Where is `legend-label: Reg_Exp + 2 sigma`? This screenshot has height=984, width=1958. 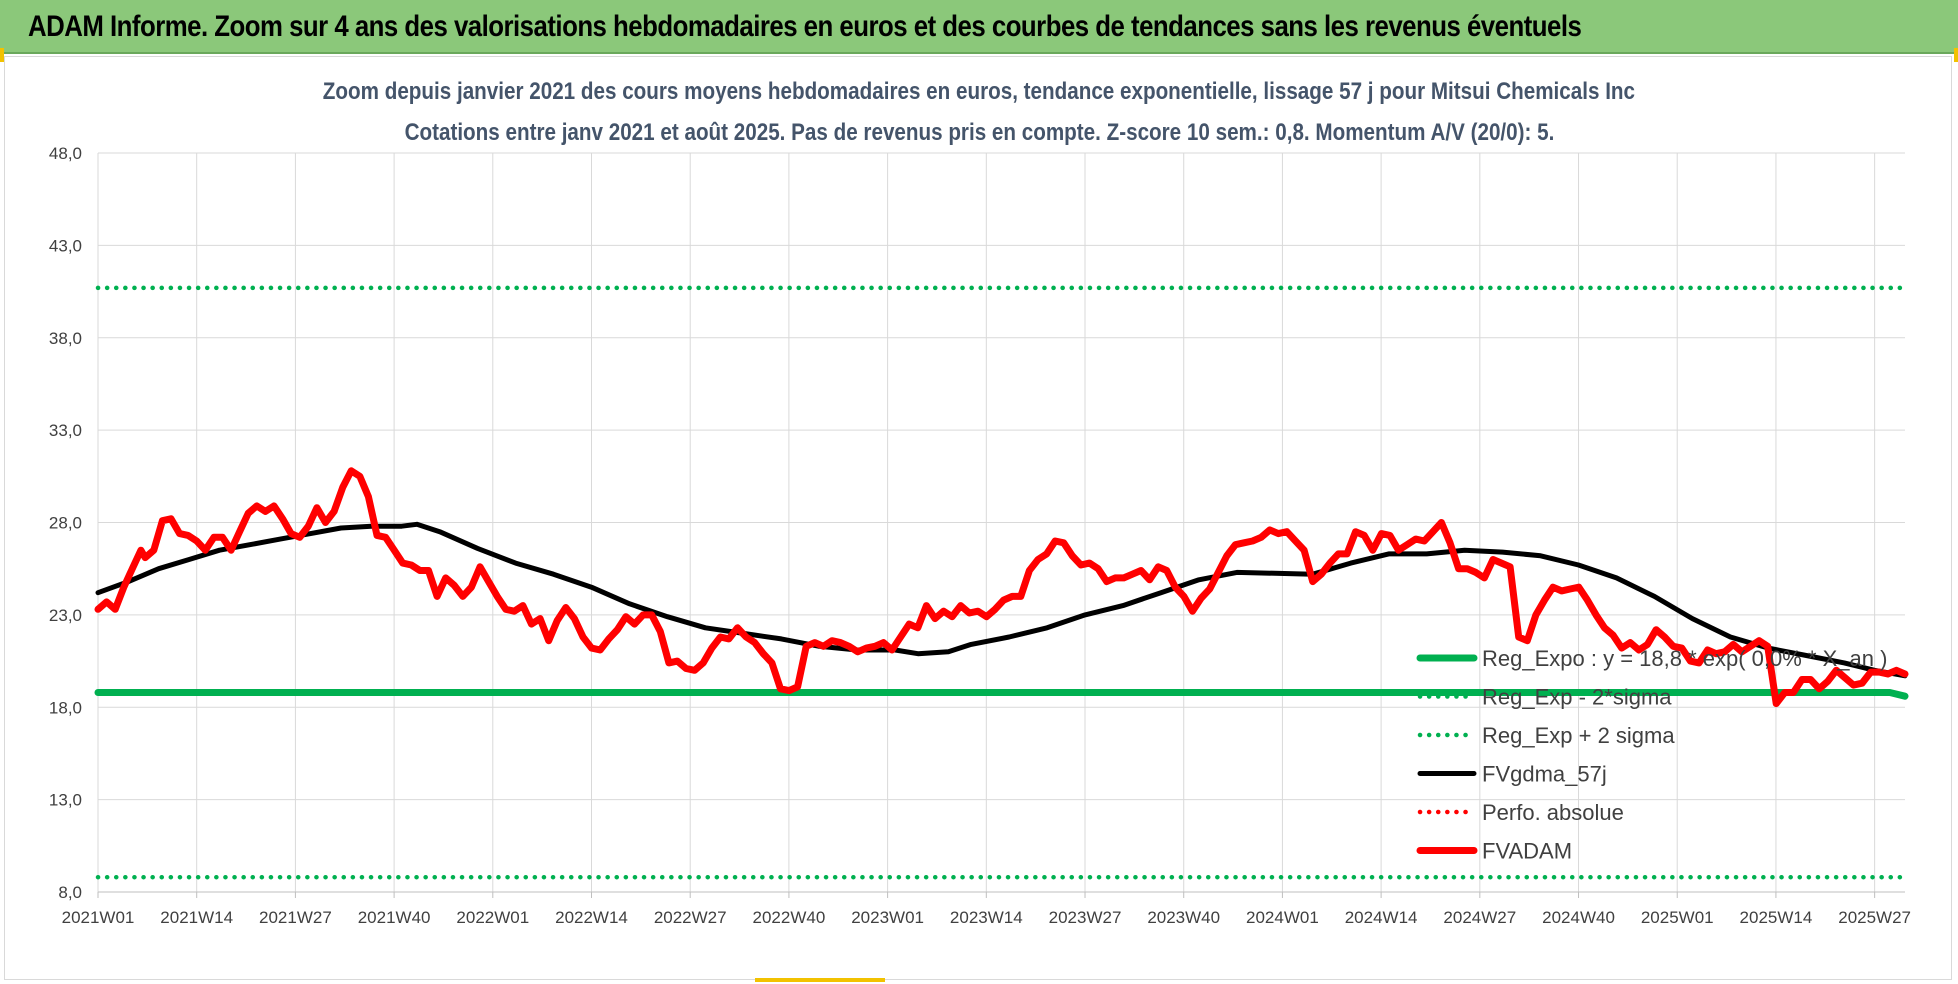 legend-label: Reg_Exp + 2 sigma is located at coordinates (1578, 735).